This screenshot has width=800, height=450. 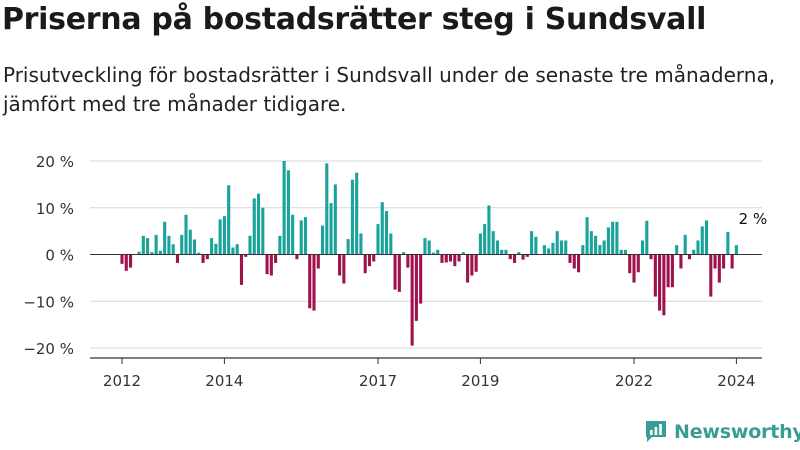 What do you see at coordinates (48, 302) in the screenshot?
I see `y-tick-label: −10 %` at bounding box center [48, 302].